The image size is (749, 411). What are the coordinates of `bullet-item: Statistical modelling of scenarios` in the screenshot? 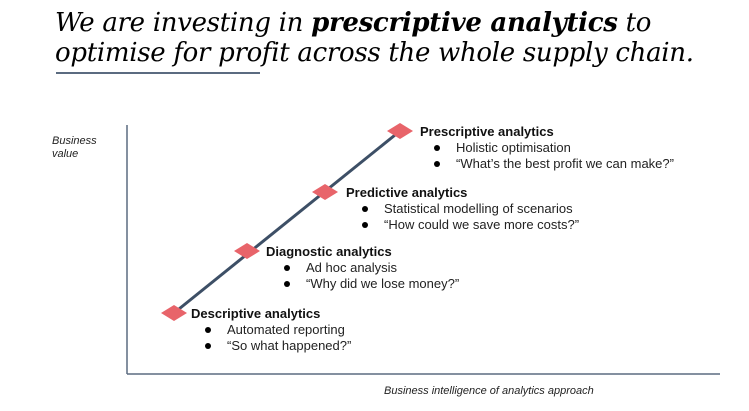 It's located at (468, 209).